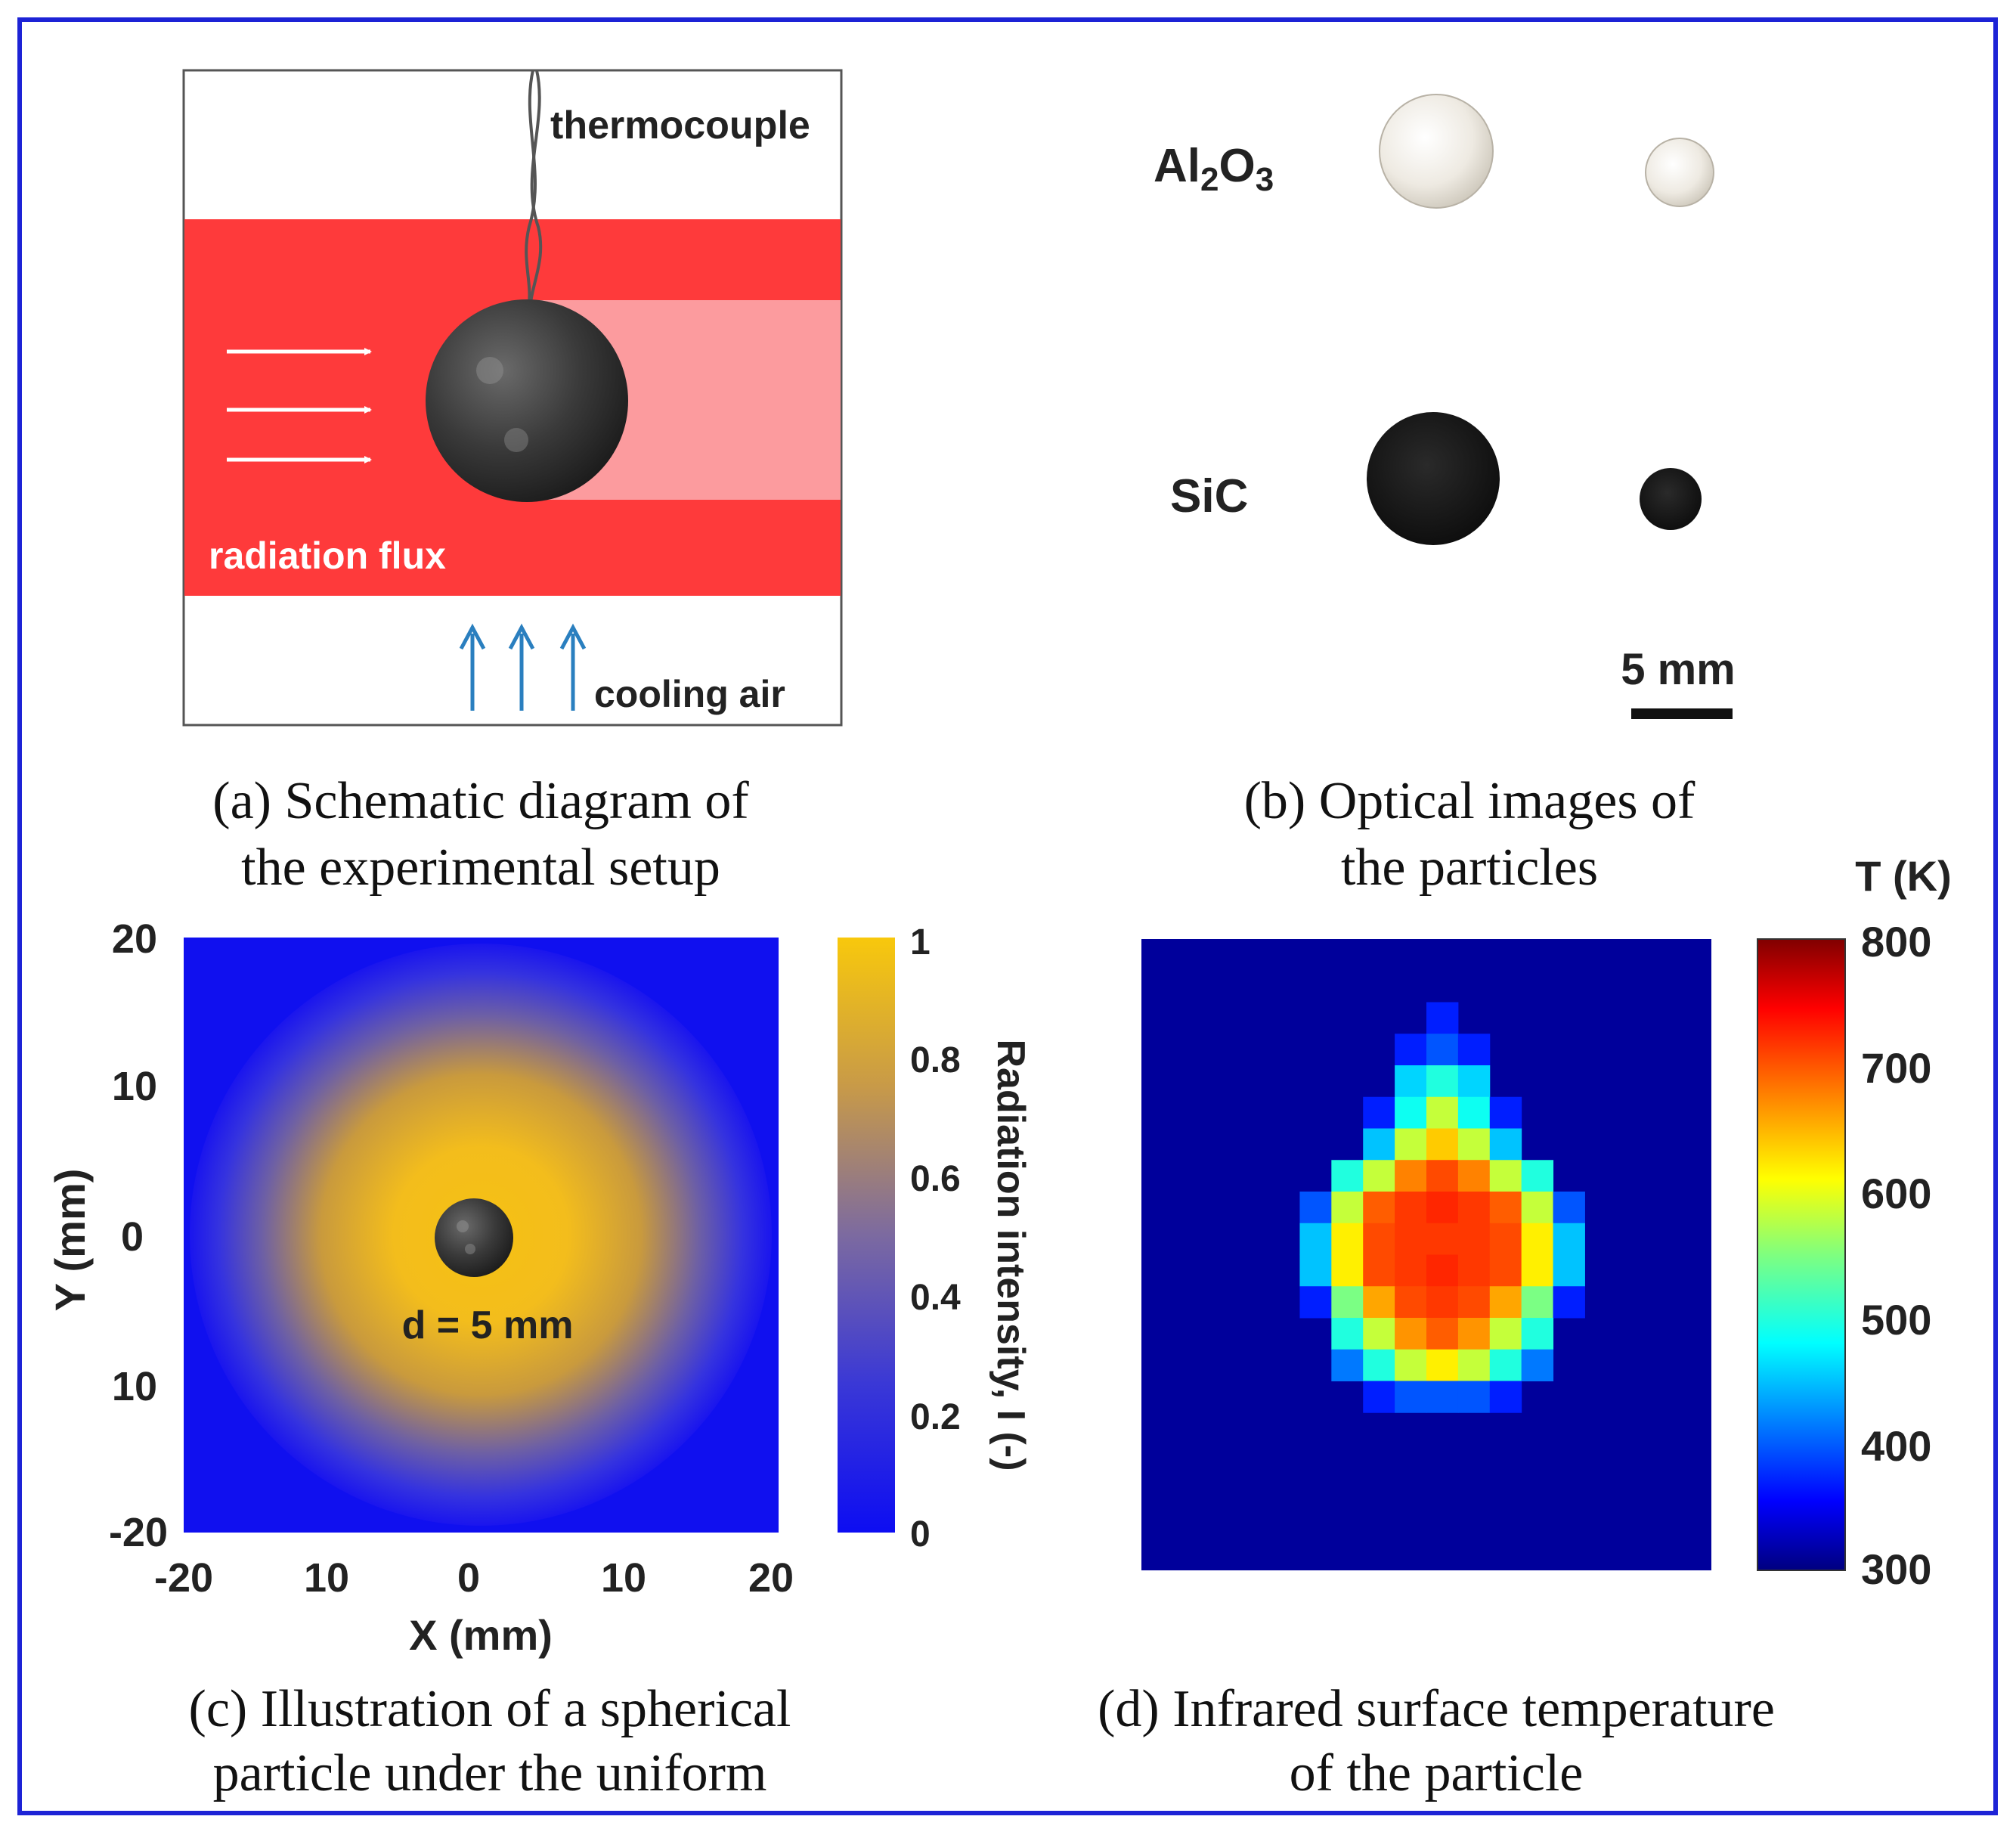 The image size is (2016, 1838). Describe the element at coordinates (935, 1179) in the screenshot. I see `colorbar-tick-label: 0.6` at that location.